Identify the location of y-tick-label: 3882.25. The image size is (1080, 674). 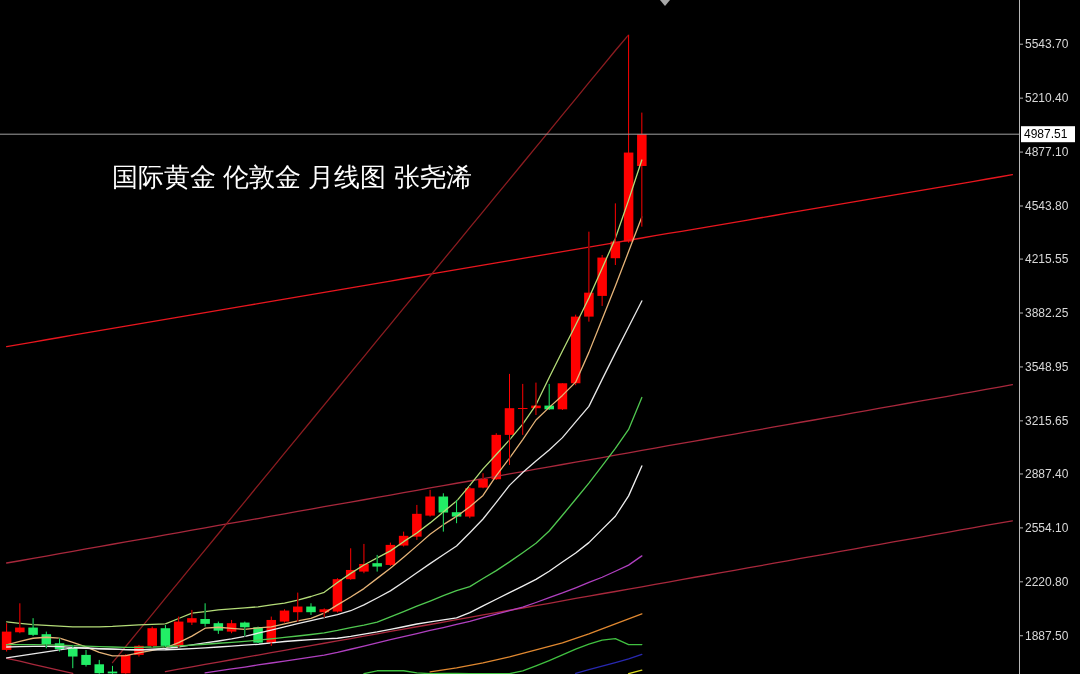
(1047, 313).